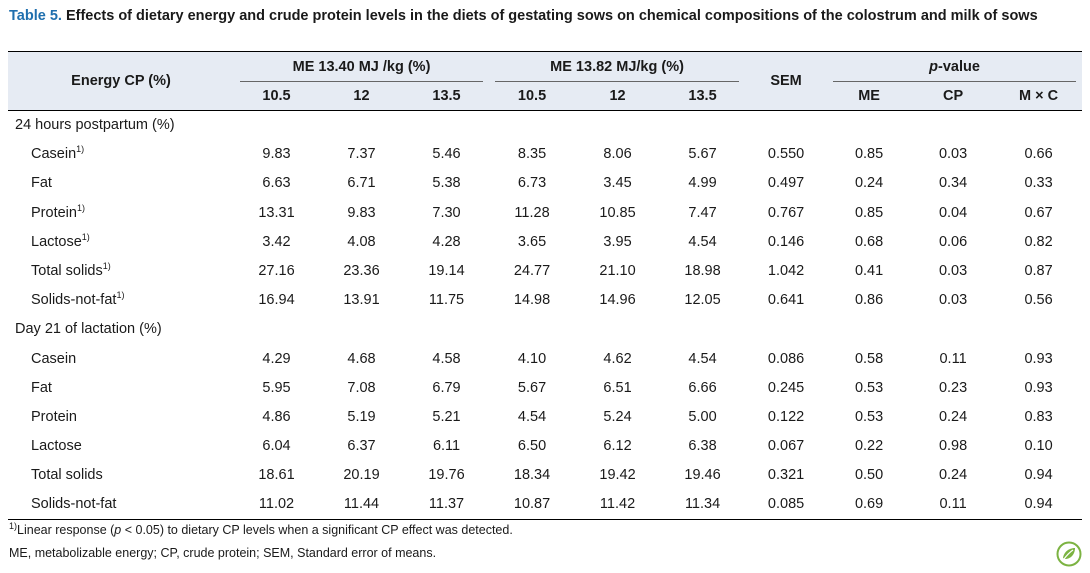 The width and height of the screenshot is (1090, 573). Describe the element at coordinates (121, 504) in the screenshot. I see `row-label-cell: Solids-not-fat` at that location.